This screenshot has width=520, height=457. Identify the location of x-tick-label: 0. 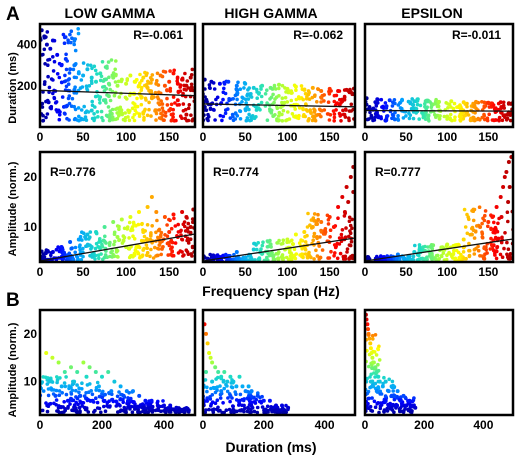
(40, 425).